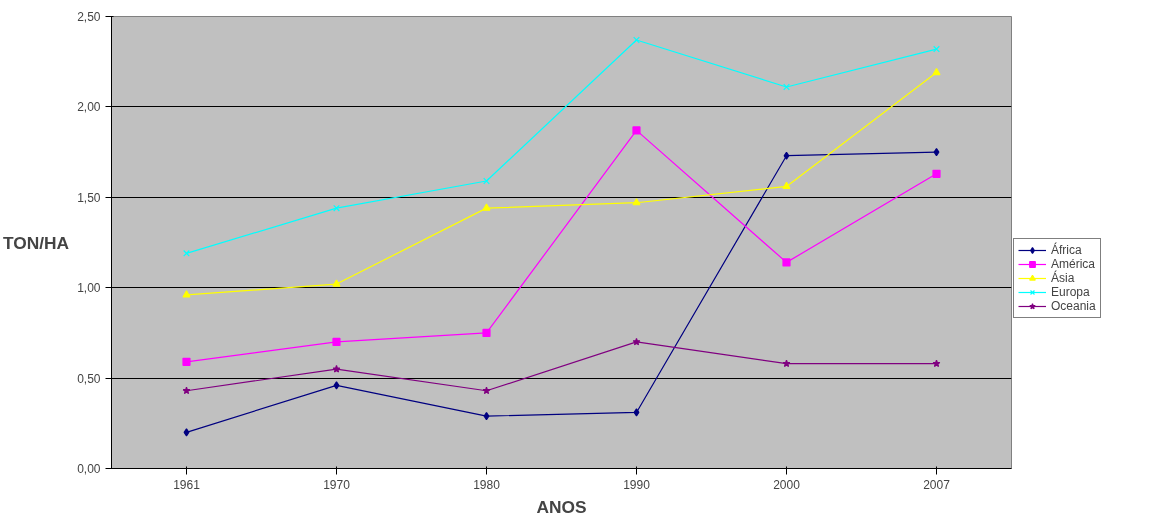 Image resolution: width=1175 pixels, height=527 pixels. I want to click on legend-label: África, so click(1066, 250).